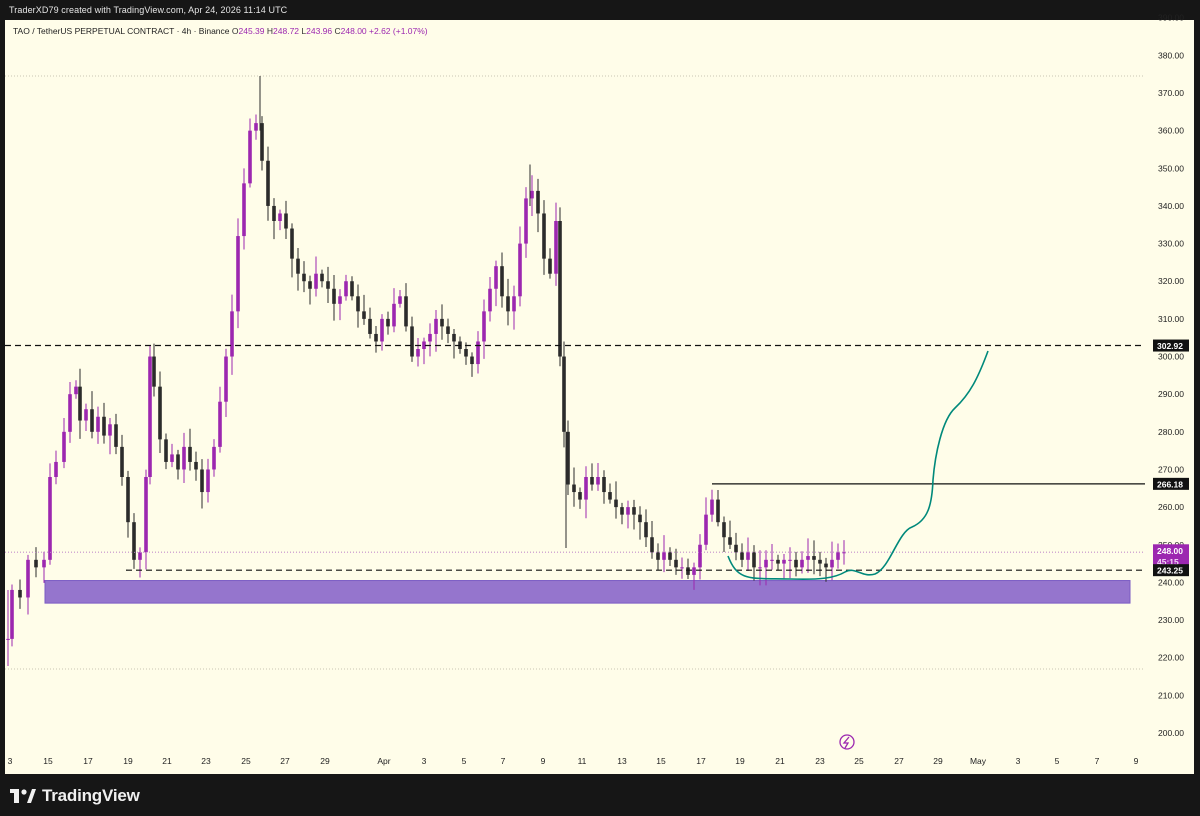  Describe the element at coordinates (1057, 761) in the screenshot. I see `time-axis-tick: 5` at that location.